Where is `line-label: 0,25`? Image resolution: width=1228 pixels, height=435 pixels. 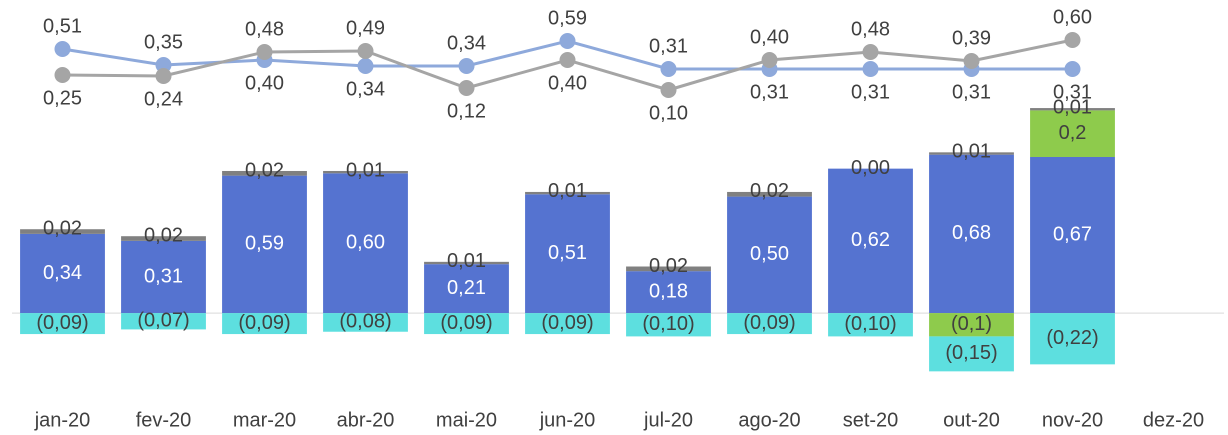 line-label: 0,25 is located at coordinates (62, 98).